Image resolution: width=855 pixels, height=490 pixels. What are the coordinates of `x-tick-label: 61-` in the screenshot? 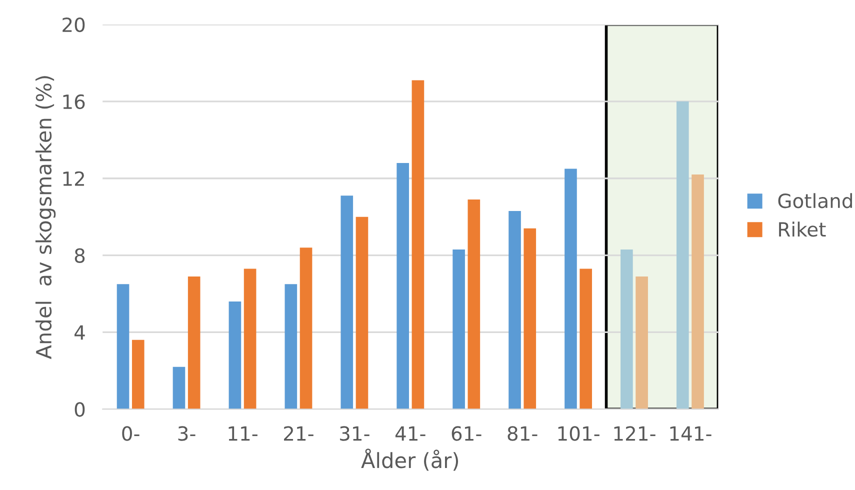 It's located at (467, 433).